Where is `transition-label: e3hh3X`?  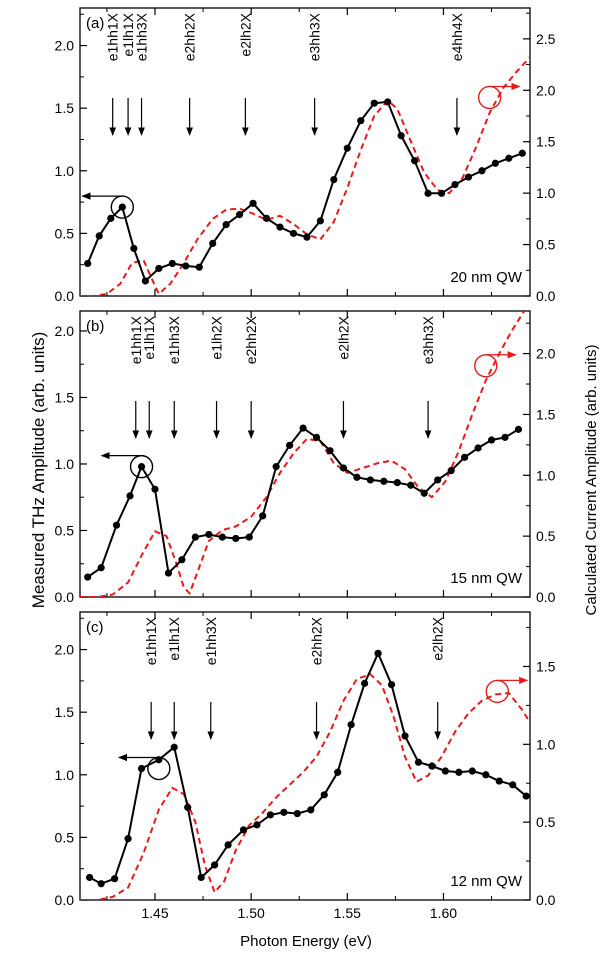 transition-label: e3hh3X is located at coordinates (315, 36).